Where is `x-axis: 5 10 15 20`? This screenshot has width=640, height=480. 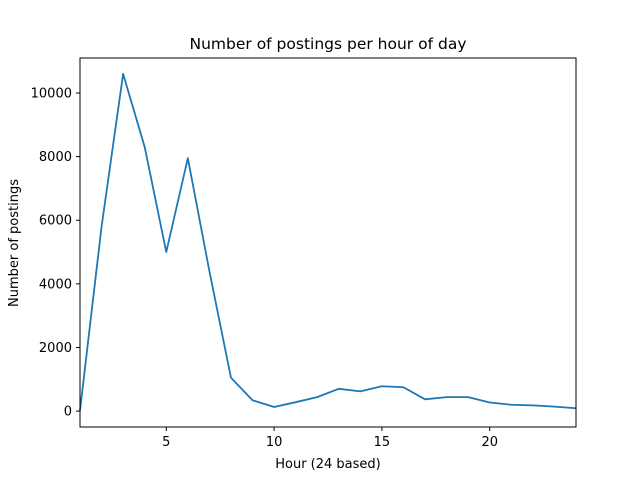
x-axis: 5 10 15 20 is located at coordinates (330, 438).